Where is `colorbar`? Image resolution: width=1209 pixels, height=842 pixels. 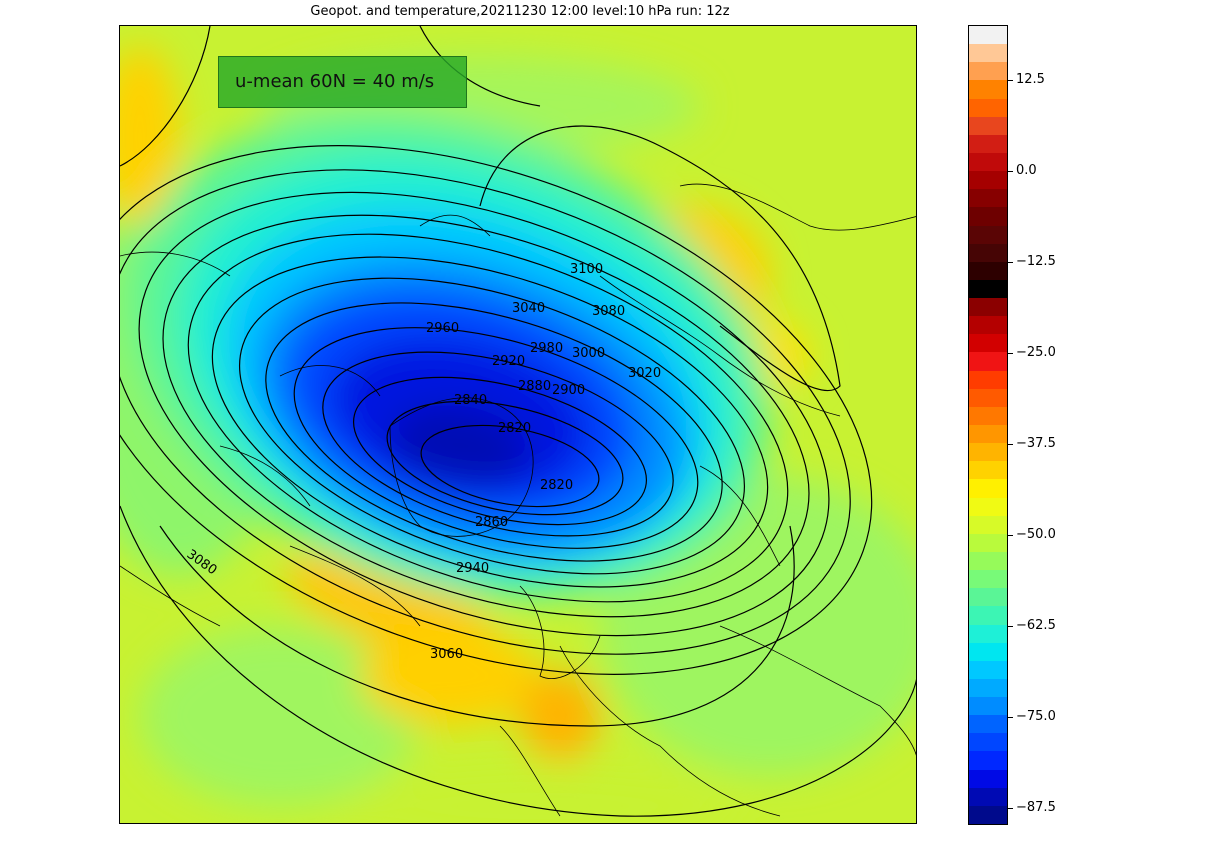 colorbar is located at coordinates (988, 425).